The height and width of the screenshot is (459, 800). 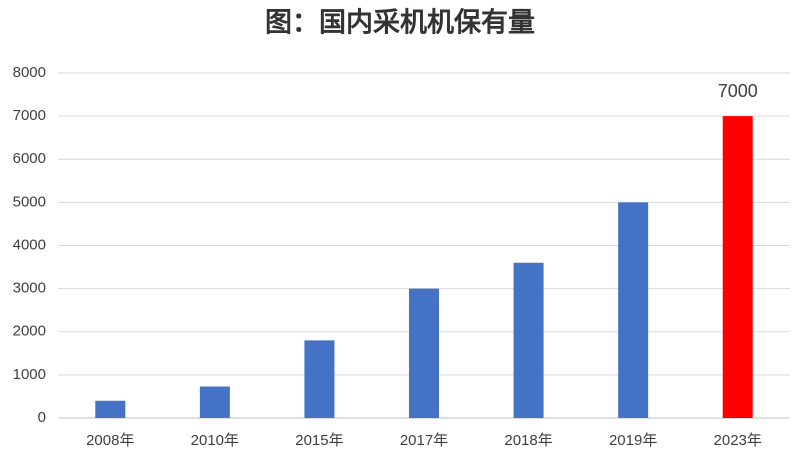 I want to click on y-tick-label: 8000, so click(x=29, y=72).